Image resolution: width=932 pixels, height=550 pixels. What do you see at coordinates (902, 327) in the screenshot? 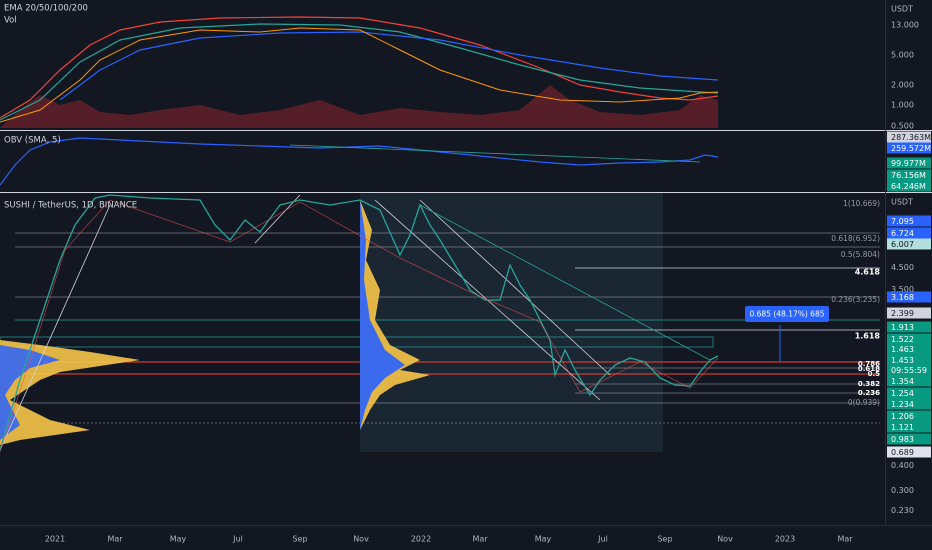
I see `price-tag-text: 1.913` at bounding box center [902, 327].